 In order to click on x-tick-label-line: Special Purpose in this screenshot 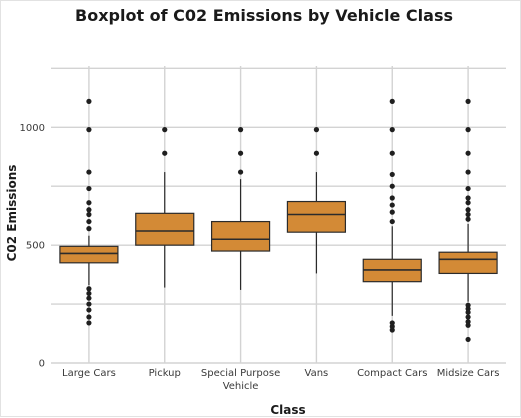, I will do `click(240, 373)`.